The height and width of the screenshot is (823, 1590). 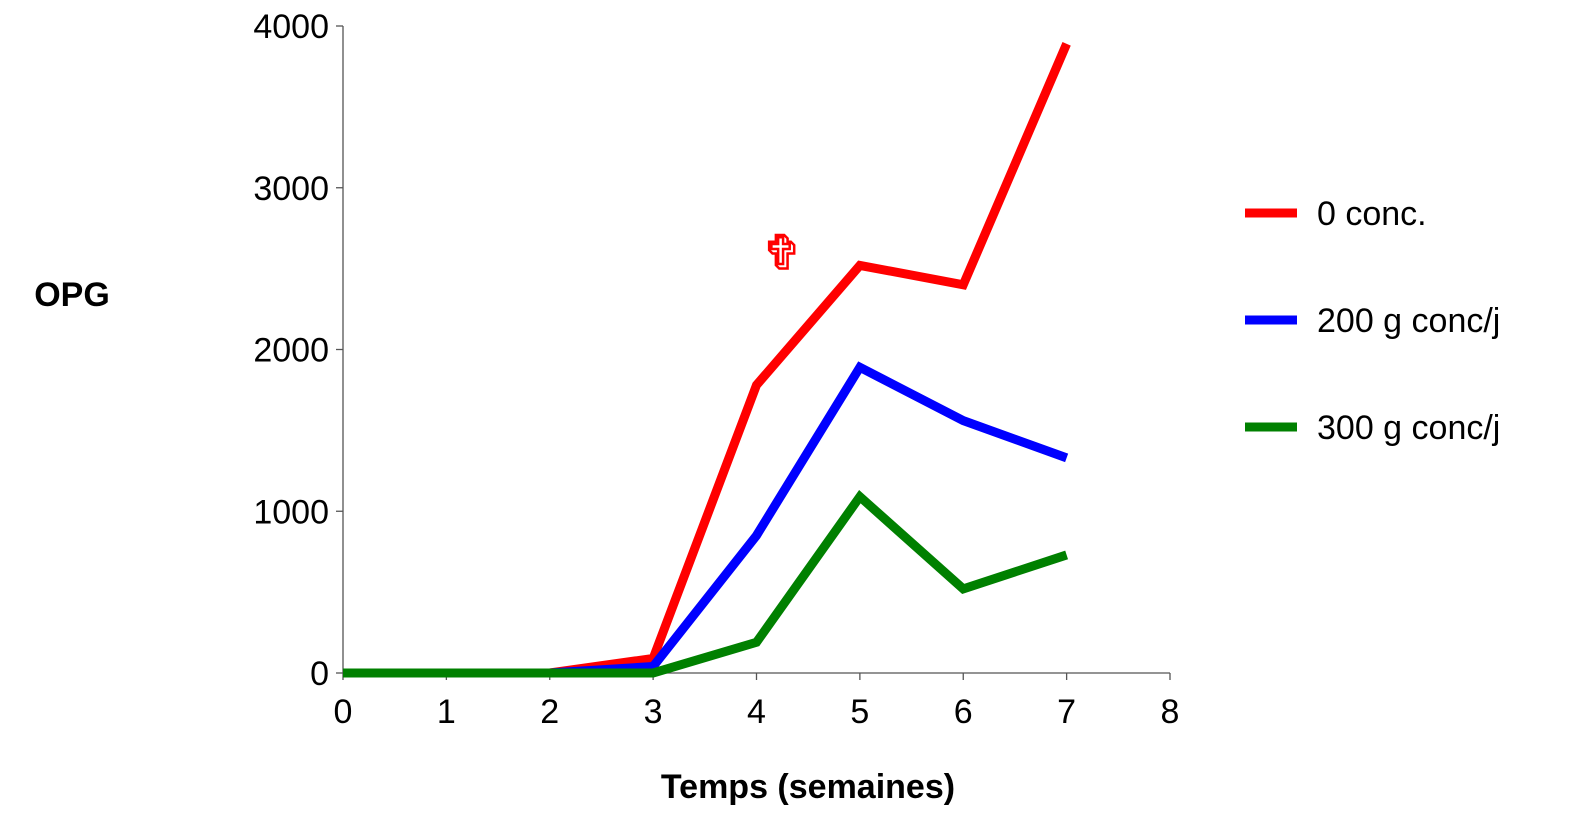 I want to click on annotation-layer: ✞, so click(x=782, y=252).